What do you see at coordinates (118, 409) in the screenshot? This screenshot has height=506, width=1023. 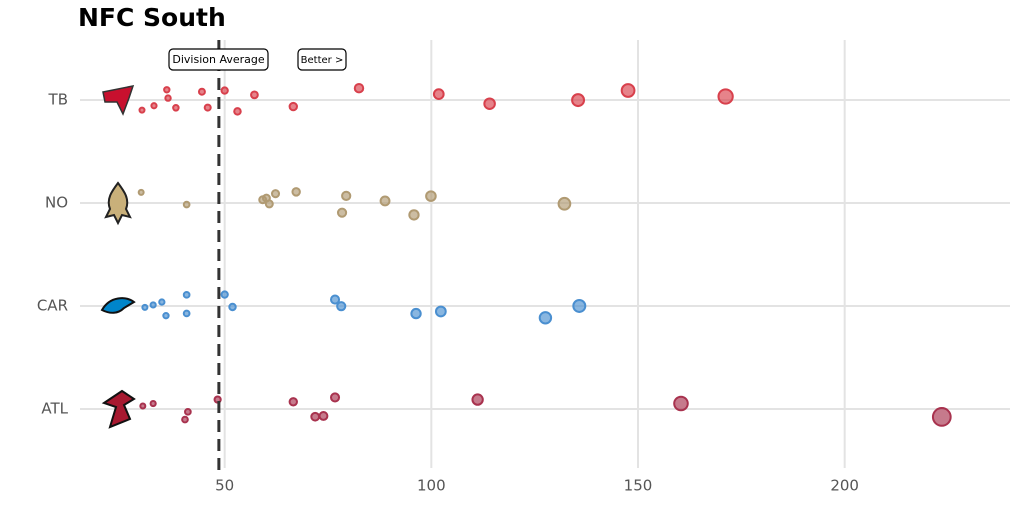 I see `logo-atl` at bounding box center [118, 409].